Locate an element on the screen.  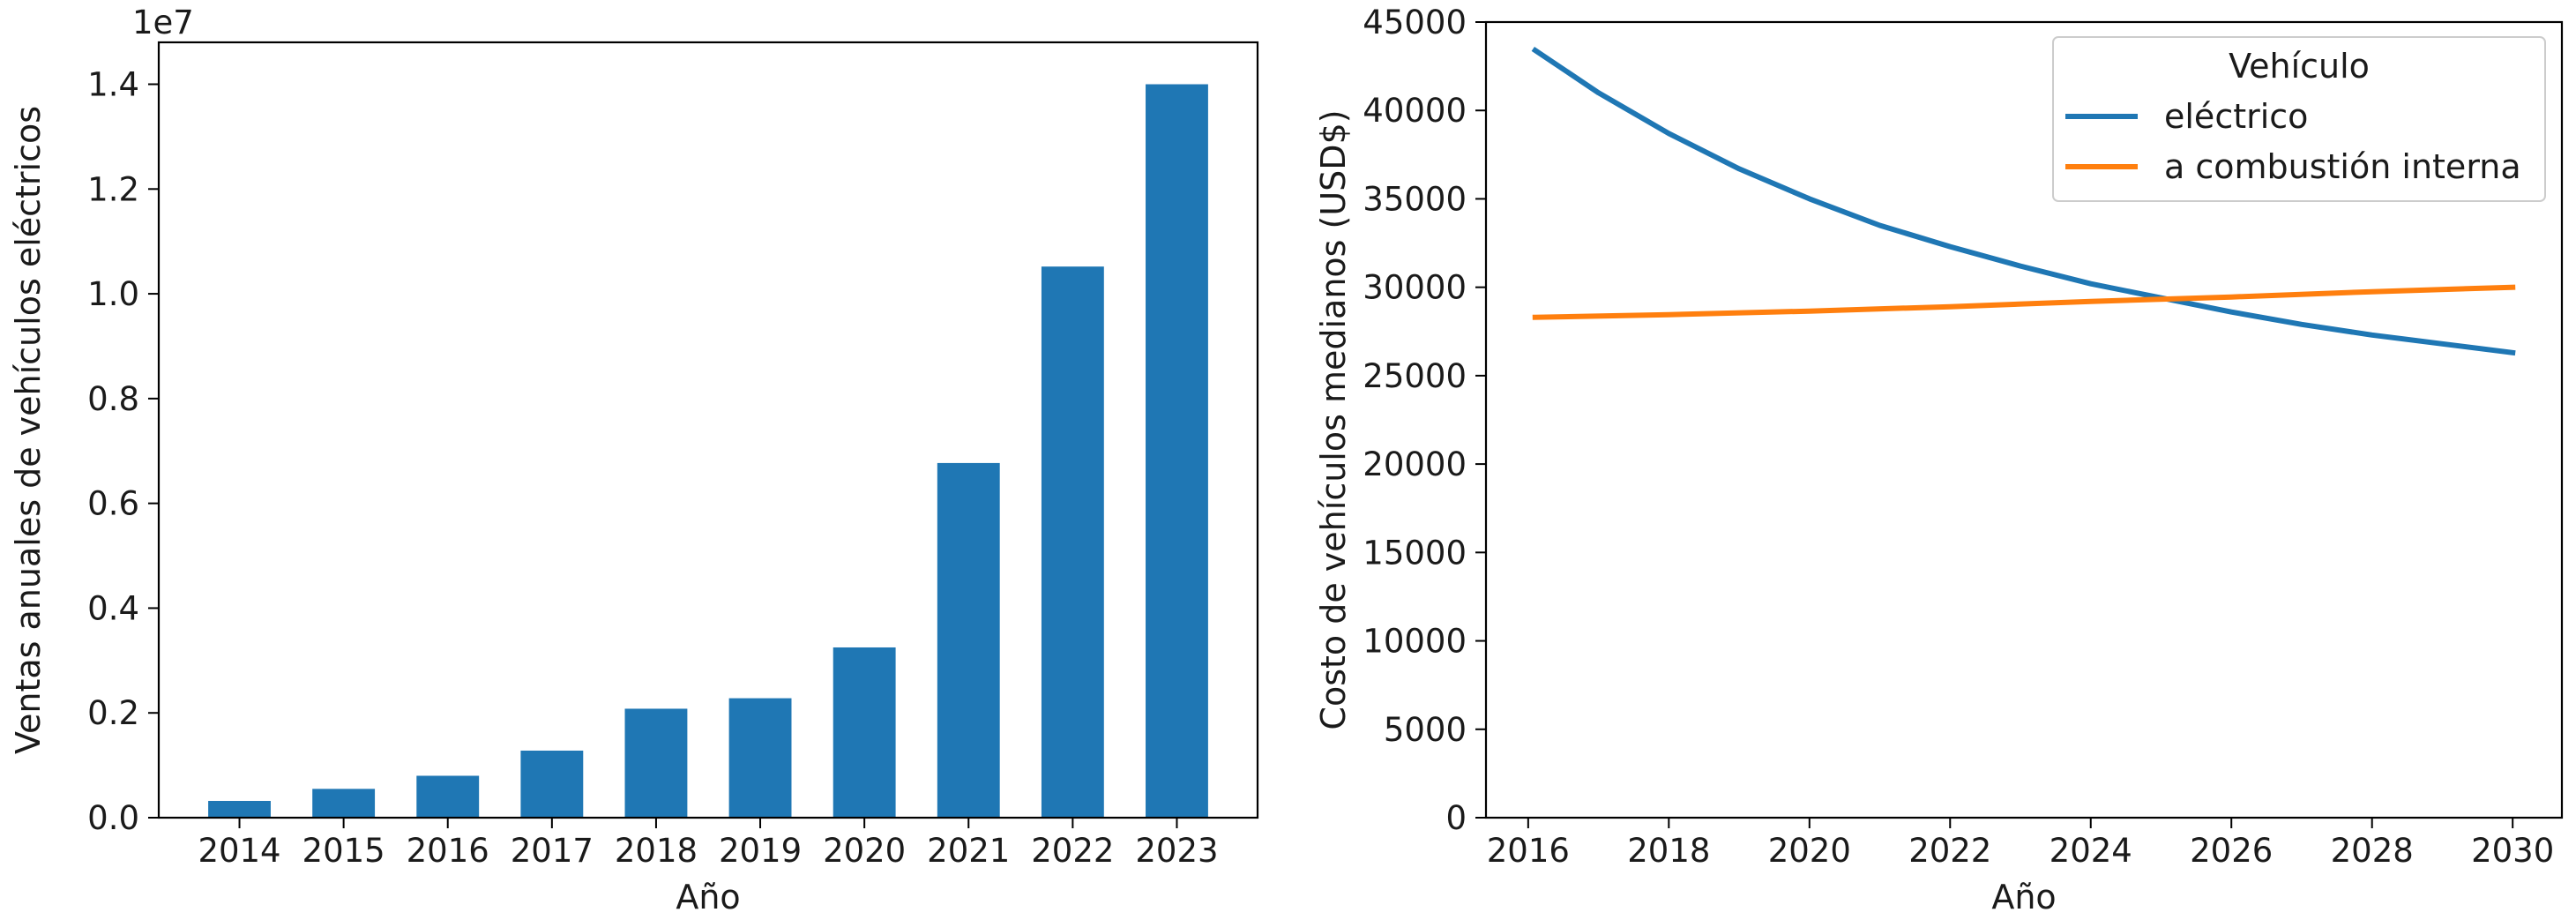
y-tick-label: 5000 is located at coordinates (1425, 730).